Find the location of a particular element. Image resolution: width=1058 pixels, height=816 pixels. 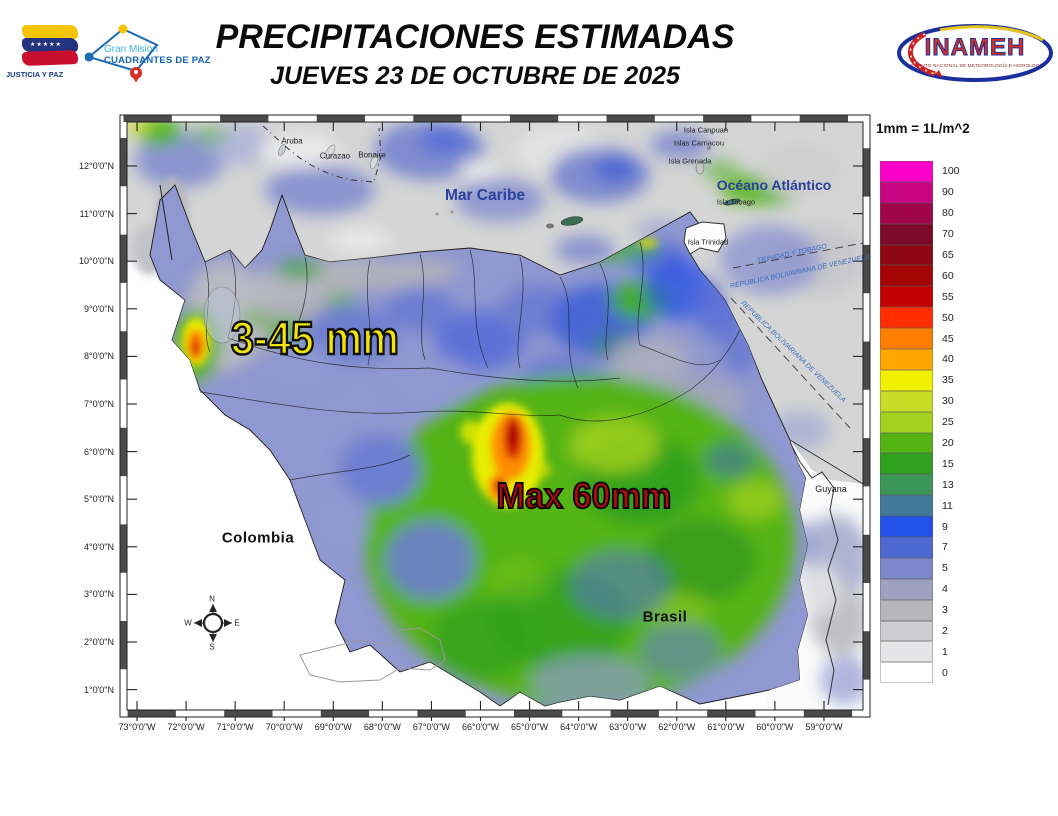

legend-value: 7 is located at coordinates (945, 547).